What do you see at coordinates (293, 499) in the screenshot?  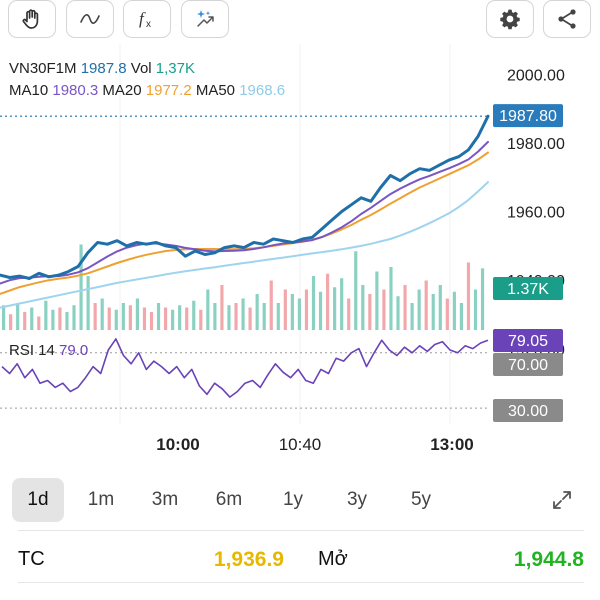 I see `range-1y: 1y` at bounding box center [293, 499].